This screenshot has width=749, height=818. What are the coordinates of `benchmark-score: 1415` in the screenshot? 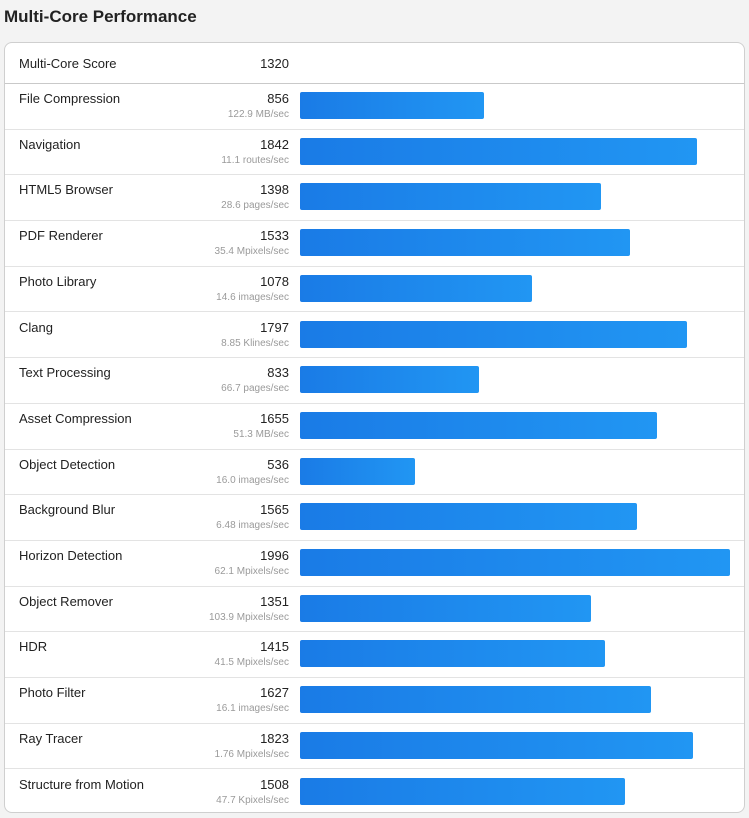 It's located at (274, 647).